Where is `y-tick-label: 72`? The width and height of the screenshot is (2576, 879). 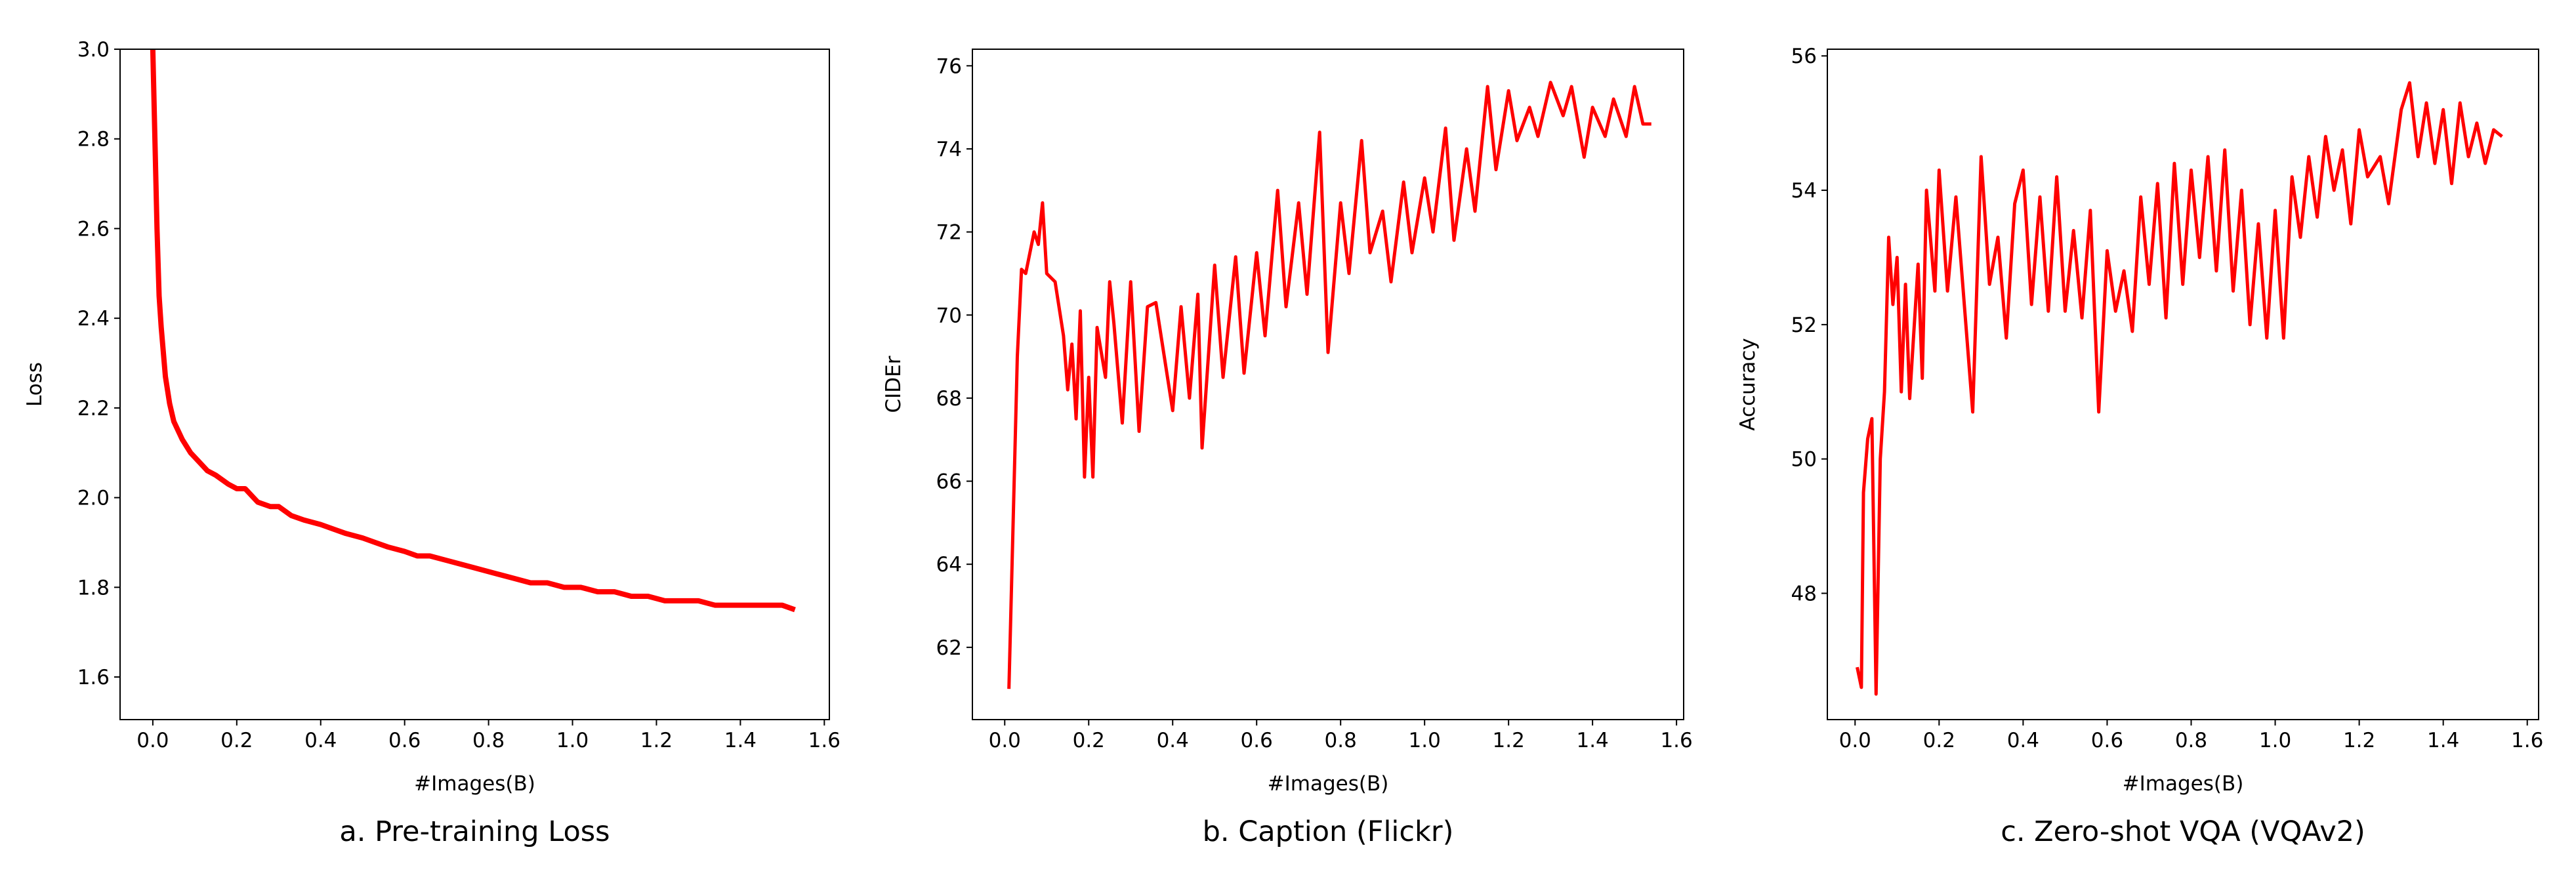 y-tick-label: 72 is located at coordinates (949, 233).